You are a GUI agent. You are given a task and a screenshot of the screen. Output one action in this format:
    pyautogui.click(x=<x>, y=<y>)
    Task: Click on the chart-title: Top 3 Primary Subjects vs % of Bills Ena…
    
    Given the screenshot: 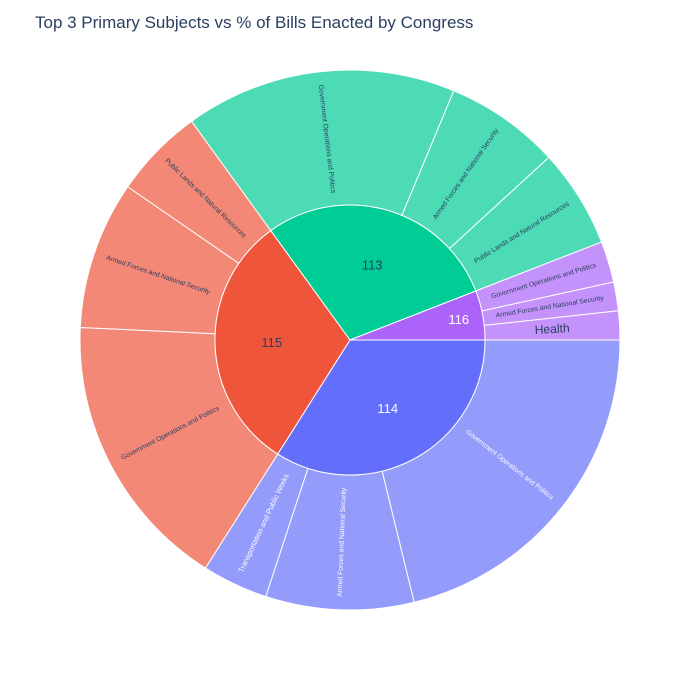 What is the action you would take?
    pyautogui.click(x=254, y=22)
    